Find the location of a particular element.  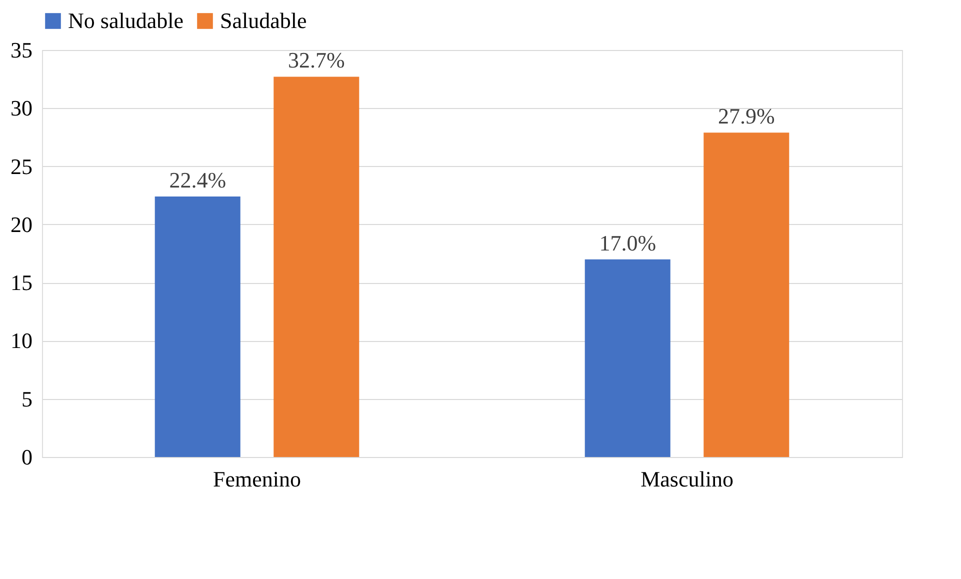

y-tick-label: 30 is located at coordinates (21, 108).